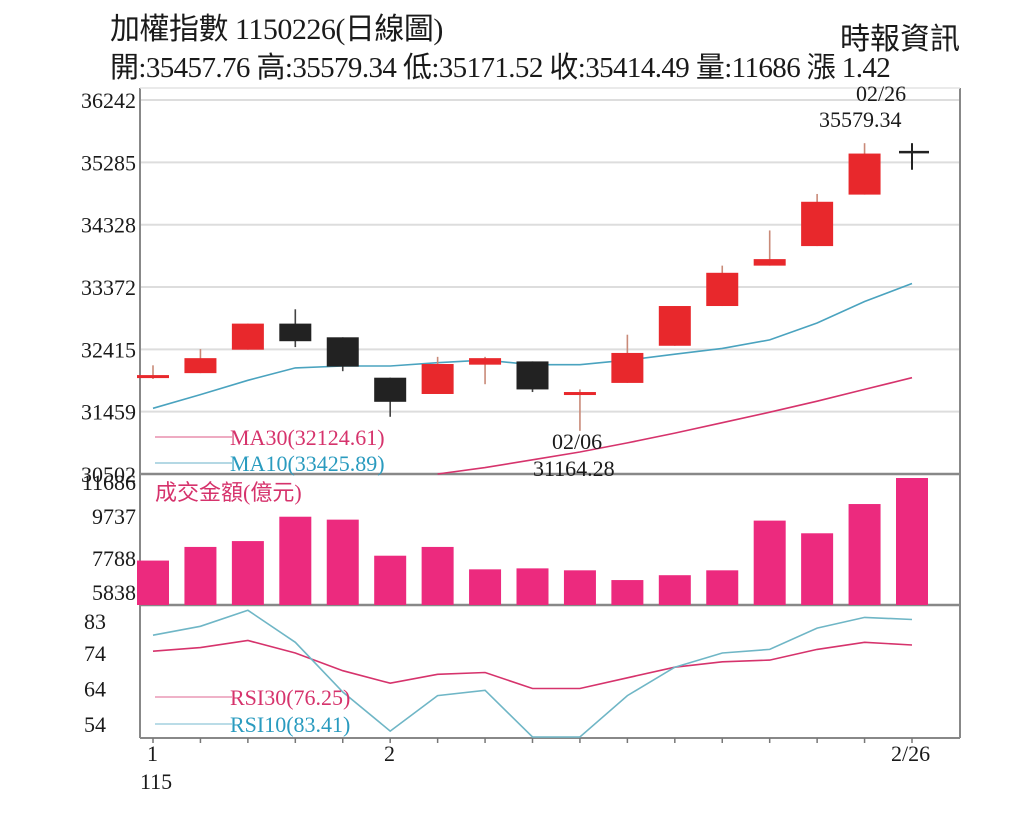 Image resolution: width=1024 pixels, height=820 pixels. Describe the element at coordinates (307, 437) in the screenshot. I see `ma30-legend: MA30(32124.61)` at that location.